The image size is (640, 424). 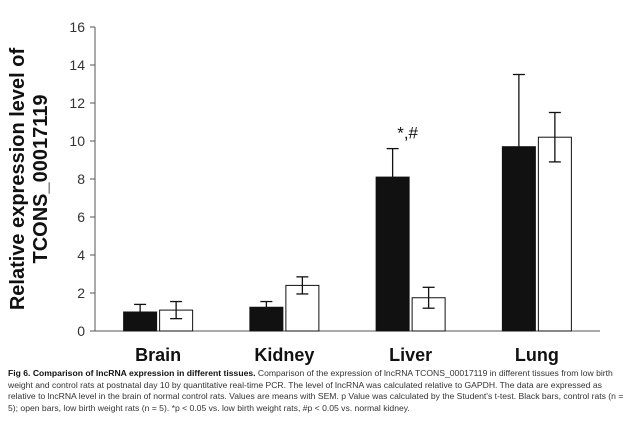 What do you see at coordinates (158, 355) in the screenshot?
I see `category-label: Brain` at bounding box center [158, 355].